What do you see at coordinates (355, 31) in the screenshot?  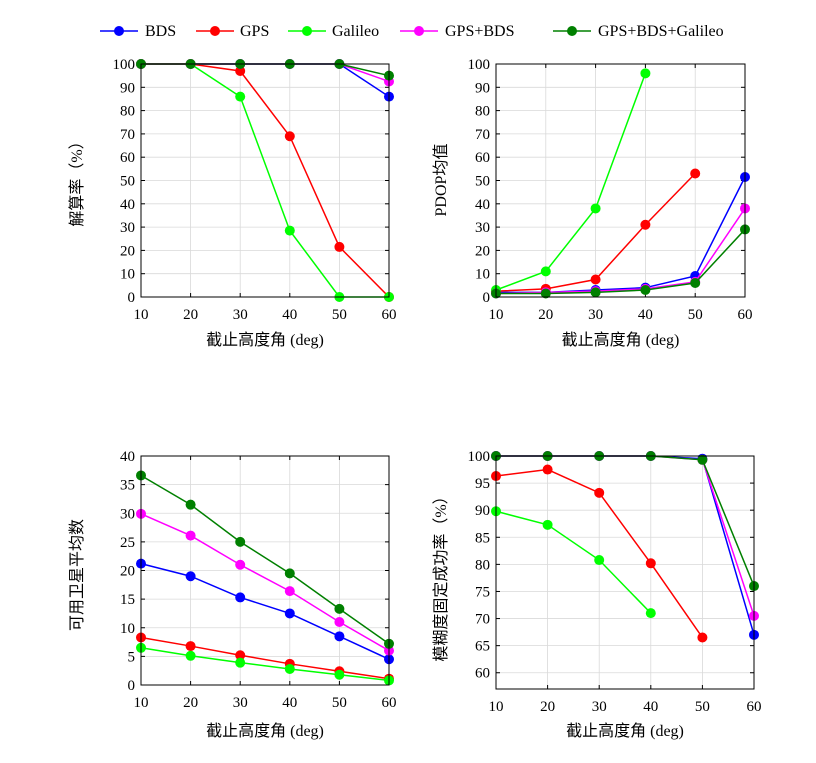 I see `legend-label: Galileo` at bounding box center [355, 31].